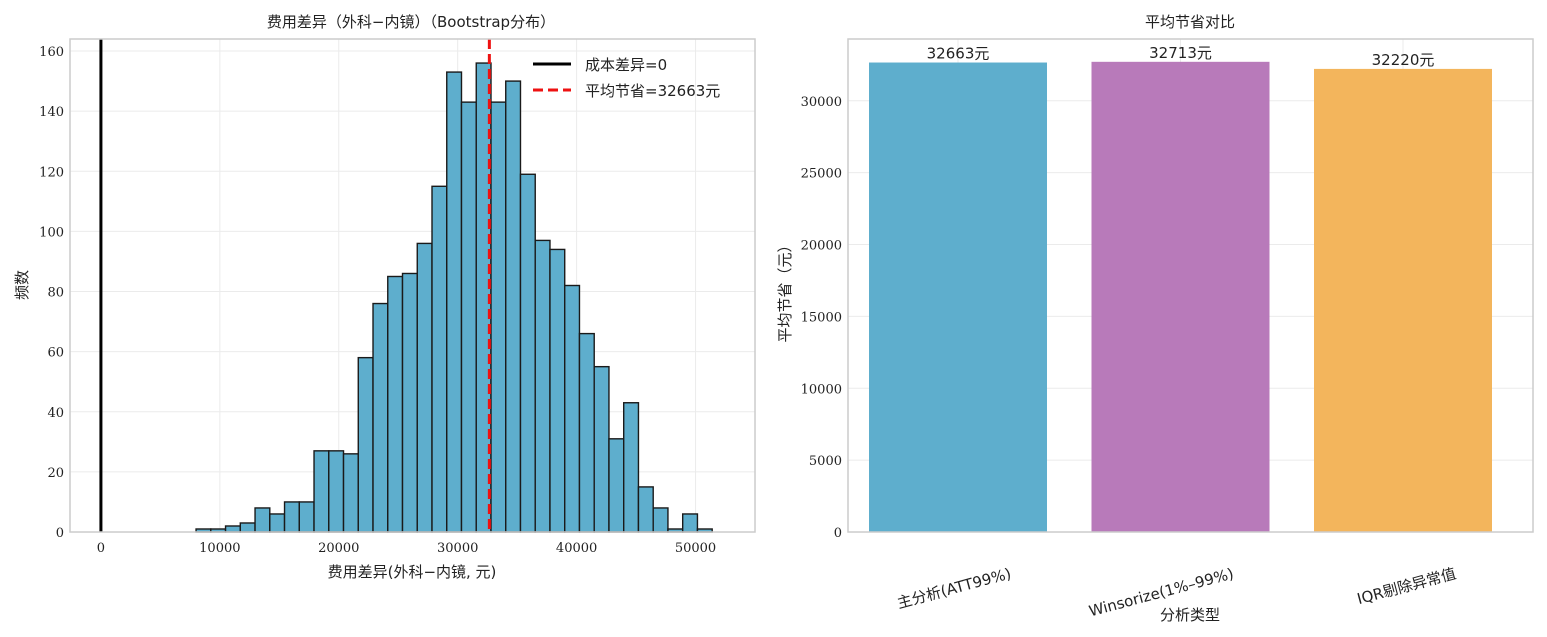  I want to click on bar-data-label: 32220元, so click(1403, 60).